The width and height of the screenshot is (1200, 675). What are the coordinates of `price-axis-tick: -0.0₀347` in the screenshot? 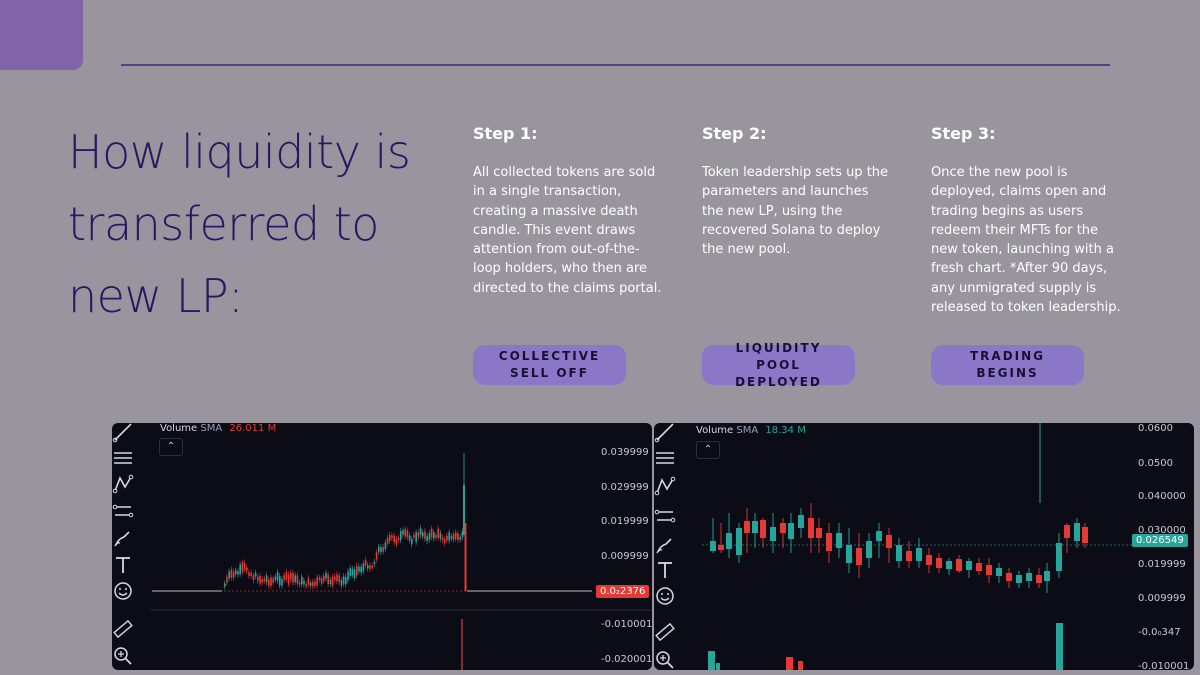 It's located at (1159, 632).